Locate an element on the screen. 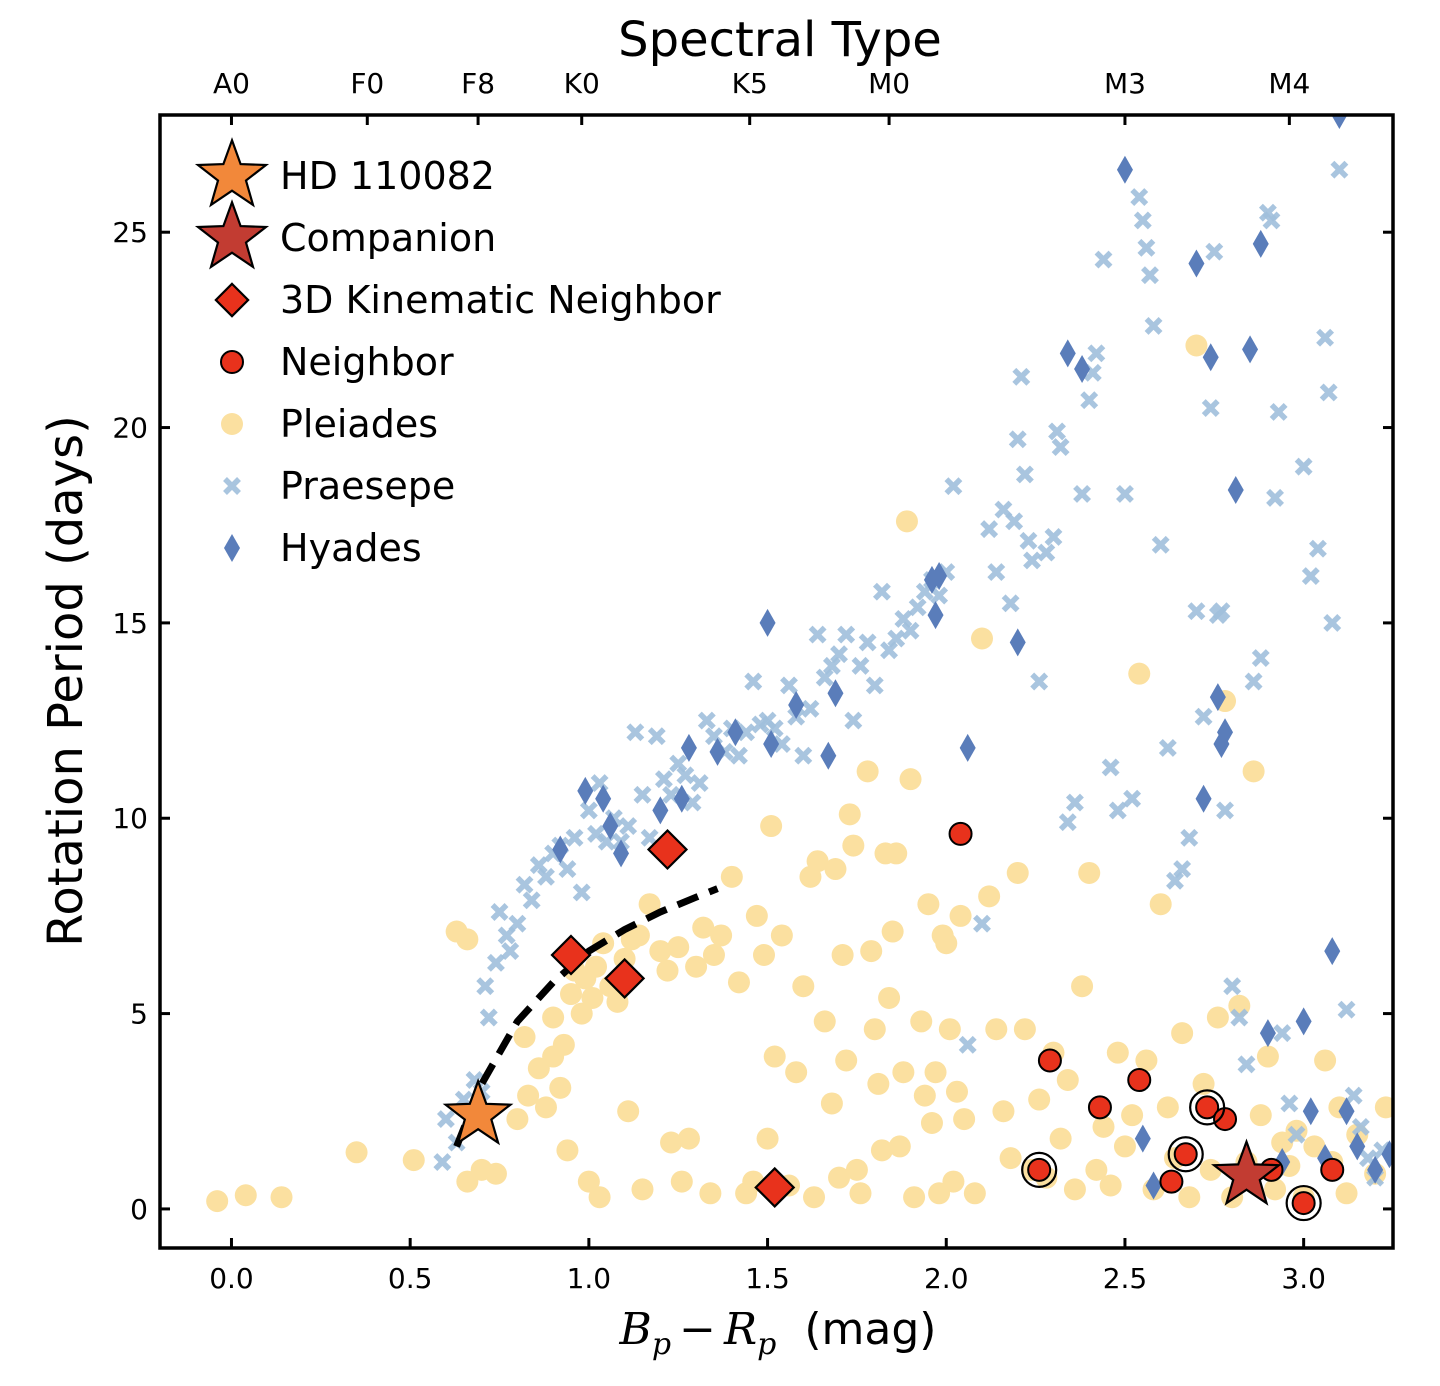  legend-marker is located at coordinates (232, 424).